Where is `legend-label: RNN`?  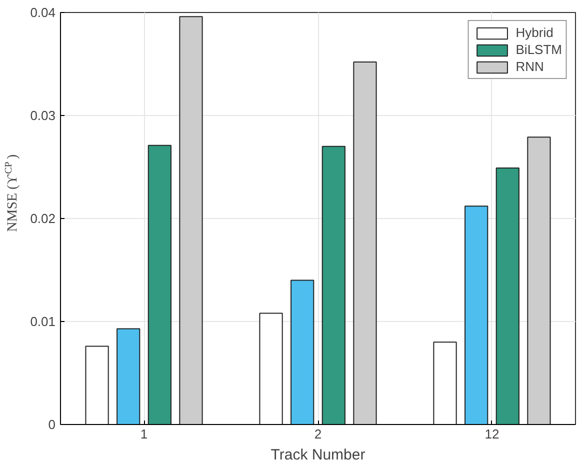 legend-label: RNN is located at coordinates (530, 66).